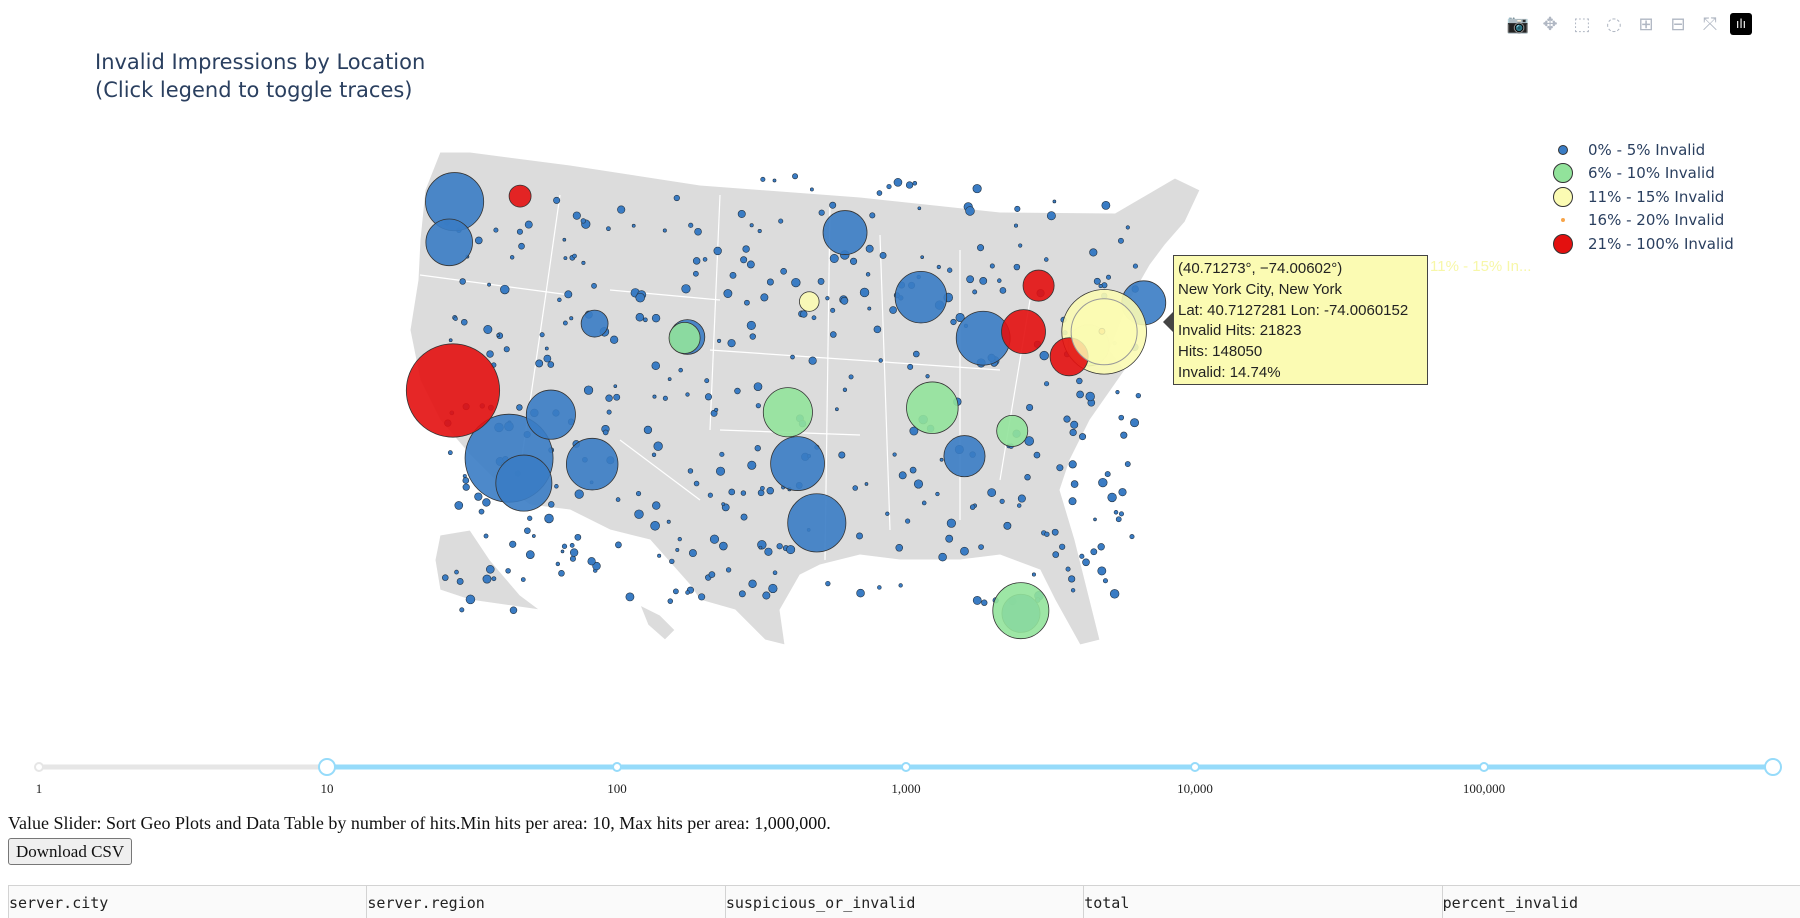  I want to click on camera-icon: 📷, so click(1518, 24).